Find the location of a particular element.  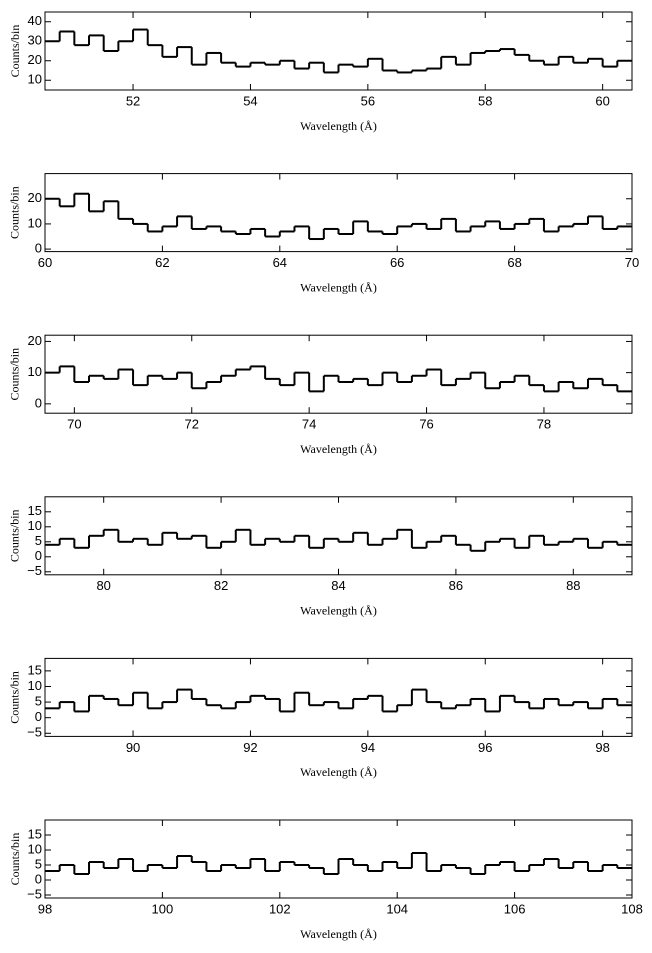

x-tick-label: 92 is located at coordinates (250, 747).